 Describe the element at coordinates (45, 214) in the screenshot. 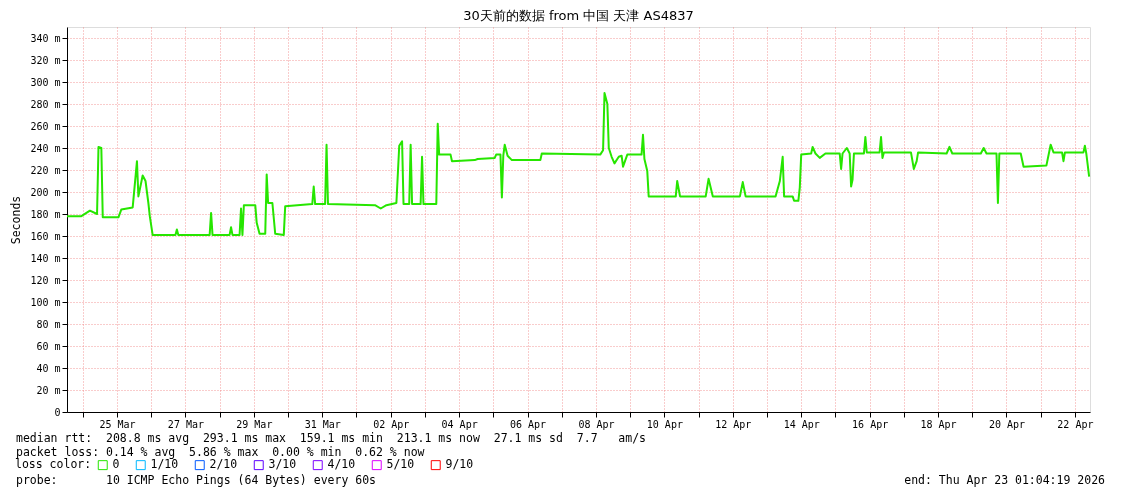

I see `y-tick-label: 180 m` at that location.